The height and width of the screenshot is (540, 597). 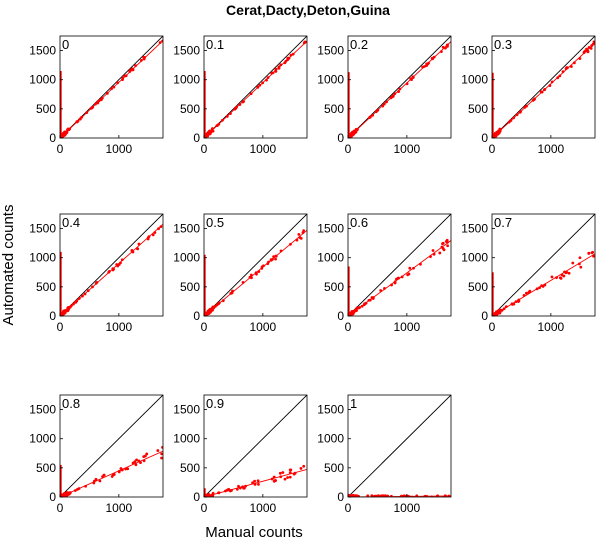 I want to click on panel-0.9: 0 500 1000 1500 0 1000 0.9, so click(x=240, y=454).